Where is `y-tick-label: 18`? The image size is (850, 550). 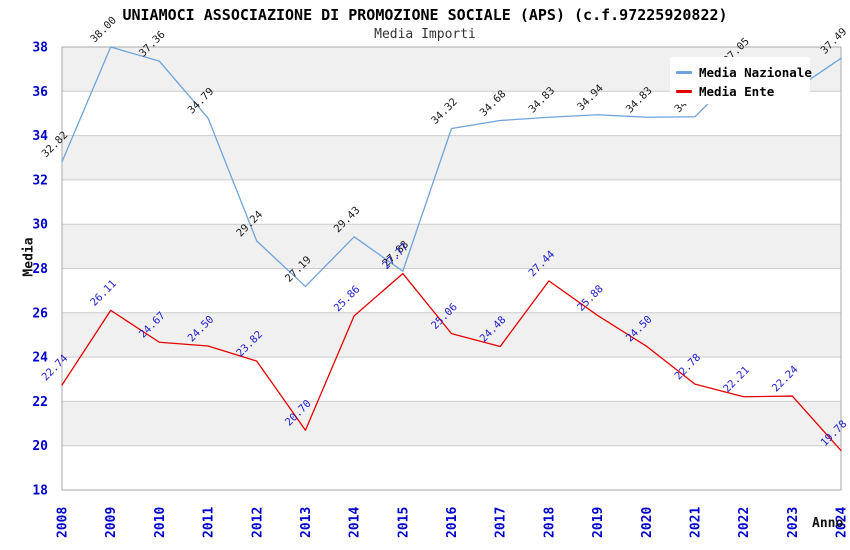
y-tick-label: 18 is located at coordinates (40, 491).